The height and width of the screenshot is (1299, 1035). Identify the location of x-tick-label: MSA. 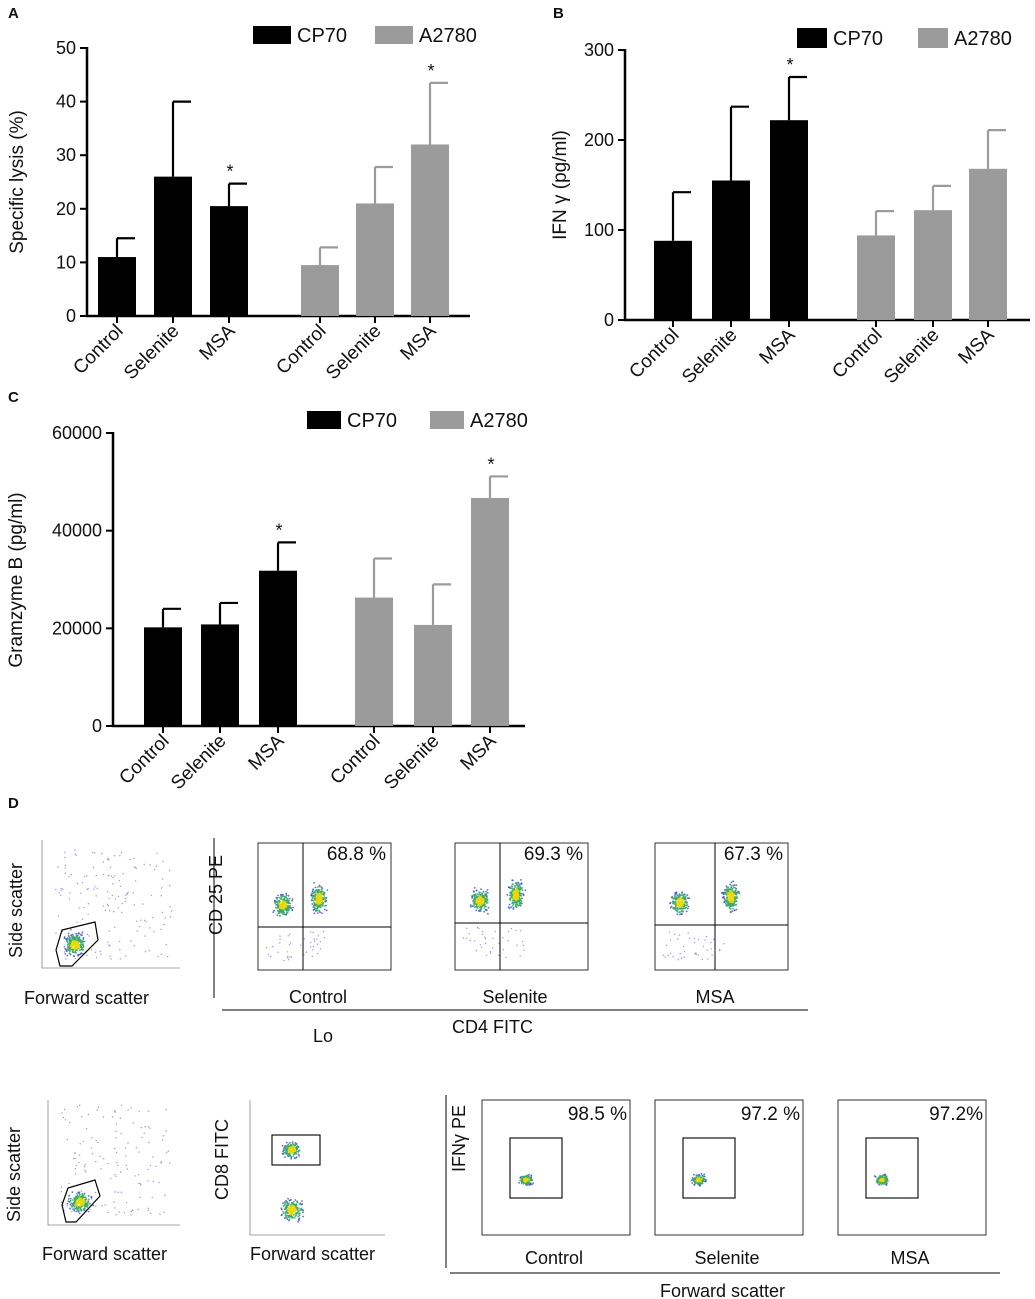
(778, 346).